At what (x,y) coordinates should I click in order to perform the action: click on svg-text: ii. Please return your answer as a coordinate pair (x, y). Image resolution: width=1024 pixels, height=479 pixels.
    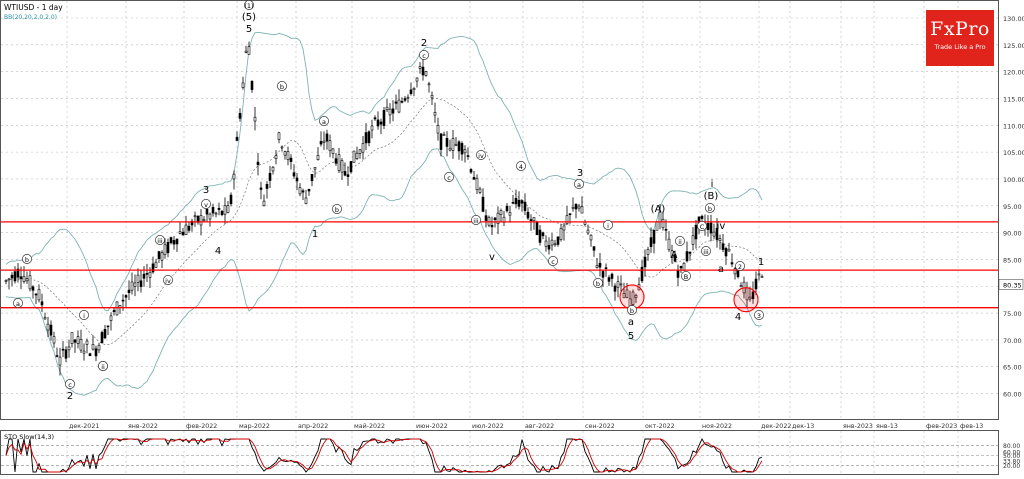
    Looking at the image, I should click on (680, 242).